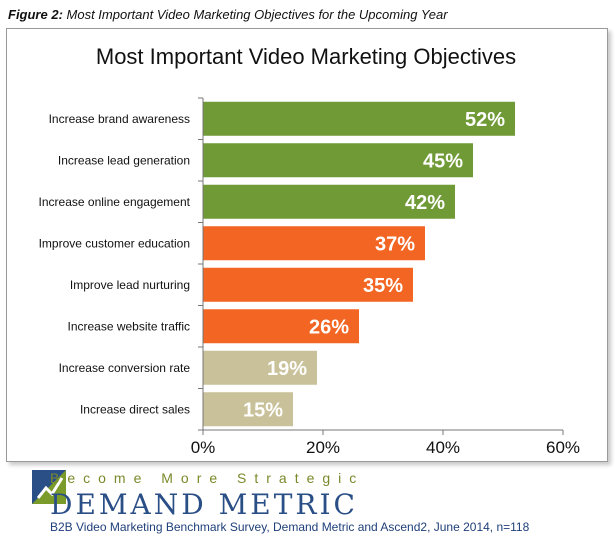 The image size is (615, 544). I want to click on value-label: 35%, so click(383, 286).